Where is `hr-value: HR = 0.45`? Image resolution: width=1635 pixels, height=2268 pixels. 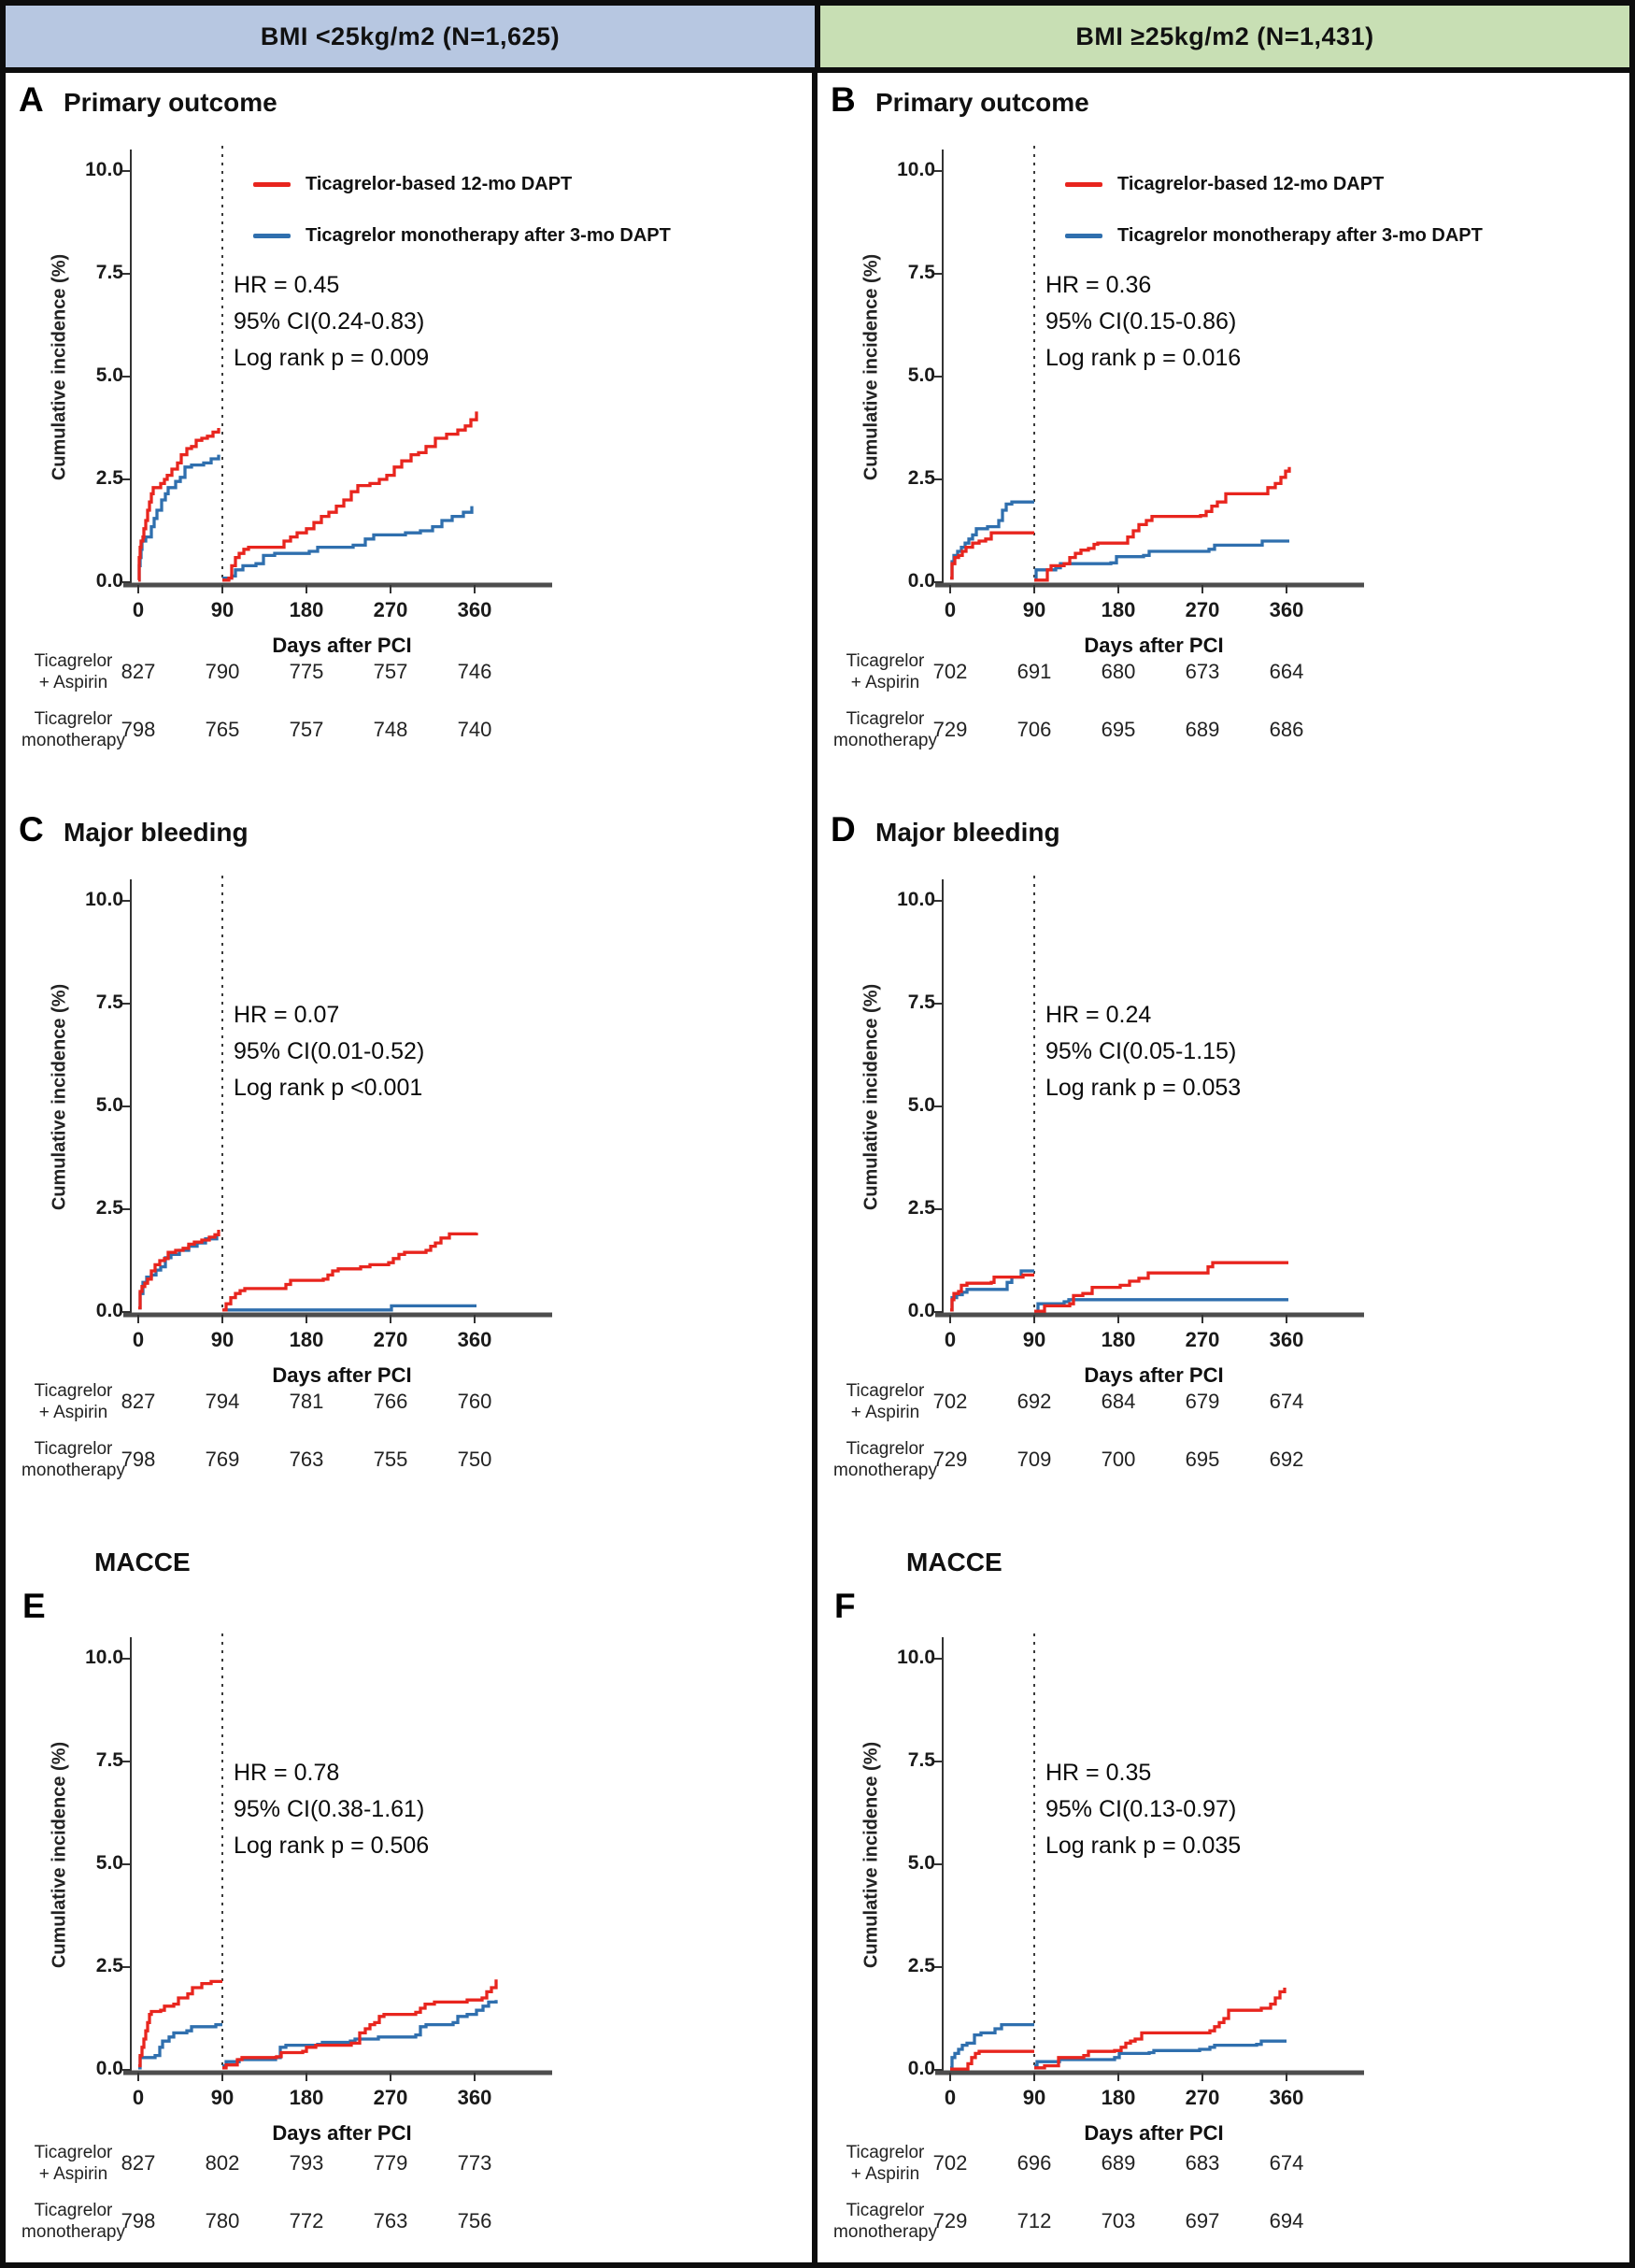 hr-value: HR = 0.45 is located at coordinates (287, 285).